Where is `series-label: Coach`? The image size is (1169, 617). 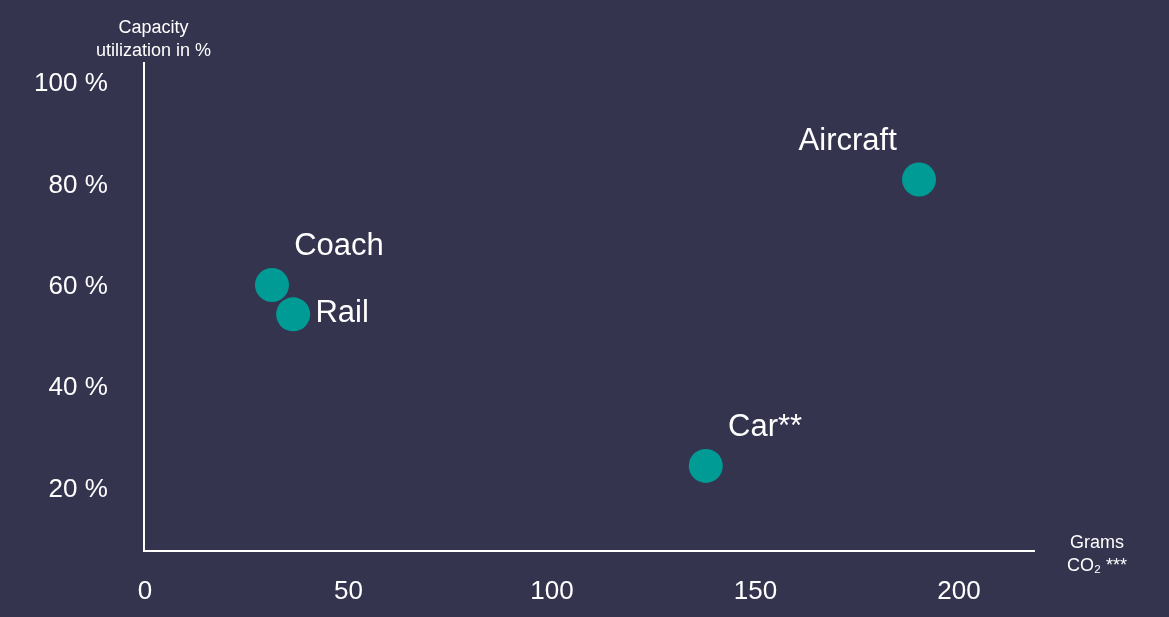
series-label: Coach is located at coordinates (339, 244).